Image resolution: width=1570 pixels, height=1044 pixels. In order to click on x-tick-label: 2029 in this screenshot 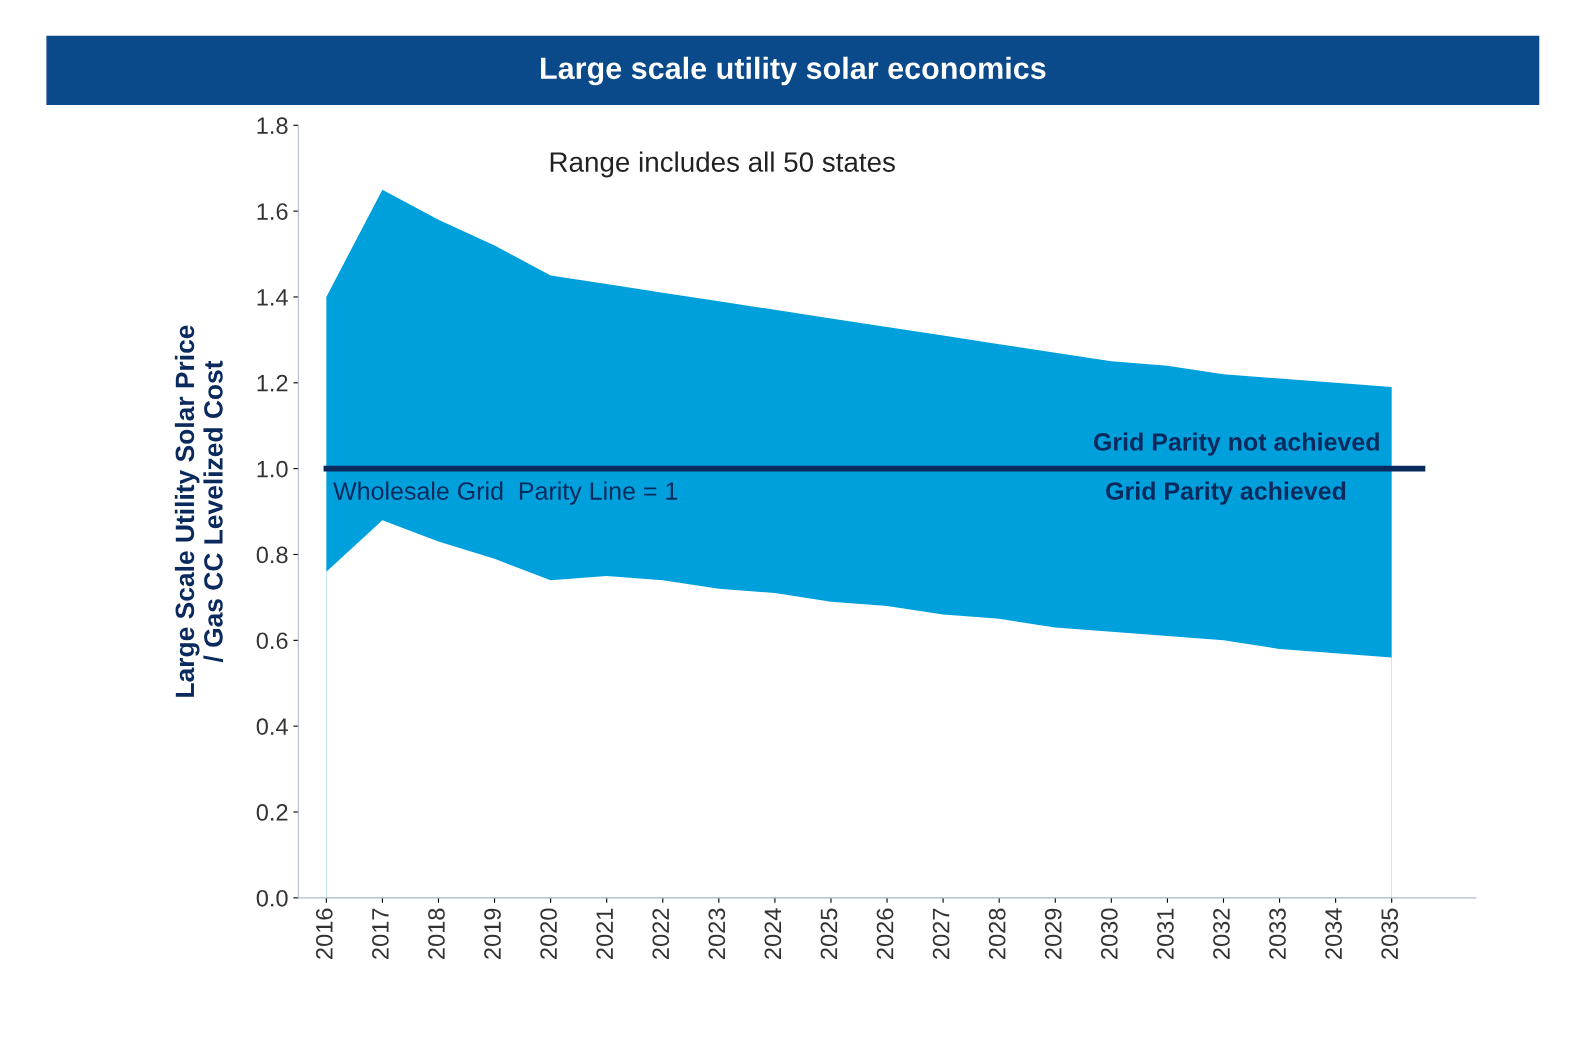, I will do `click(1053, 933)`.